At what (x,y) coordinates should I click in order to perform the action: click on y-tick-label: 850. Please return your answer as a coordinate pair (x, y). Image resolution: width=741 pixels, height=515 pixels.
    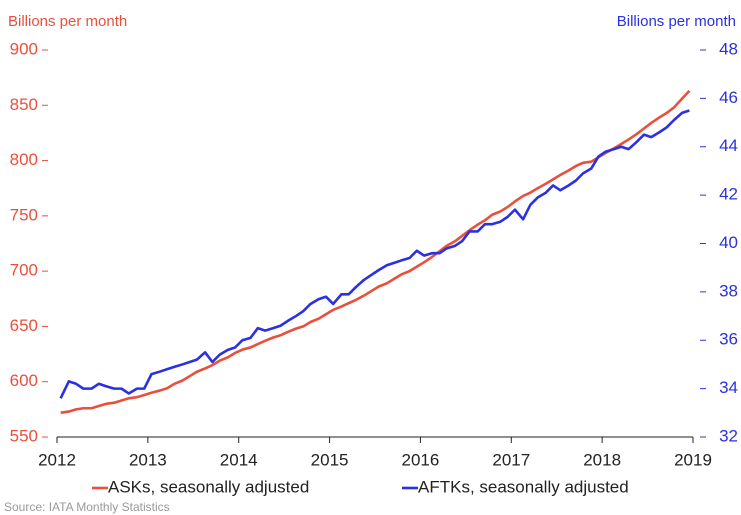
    Looking at the image, I should click on (24, 104).